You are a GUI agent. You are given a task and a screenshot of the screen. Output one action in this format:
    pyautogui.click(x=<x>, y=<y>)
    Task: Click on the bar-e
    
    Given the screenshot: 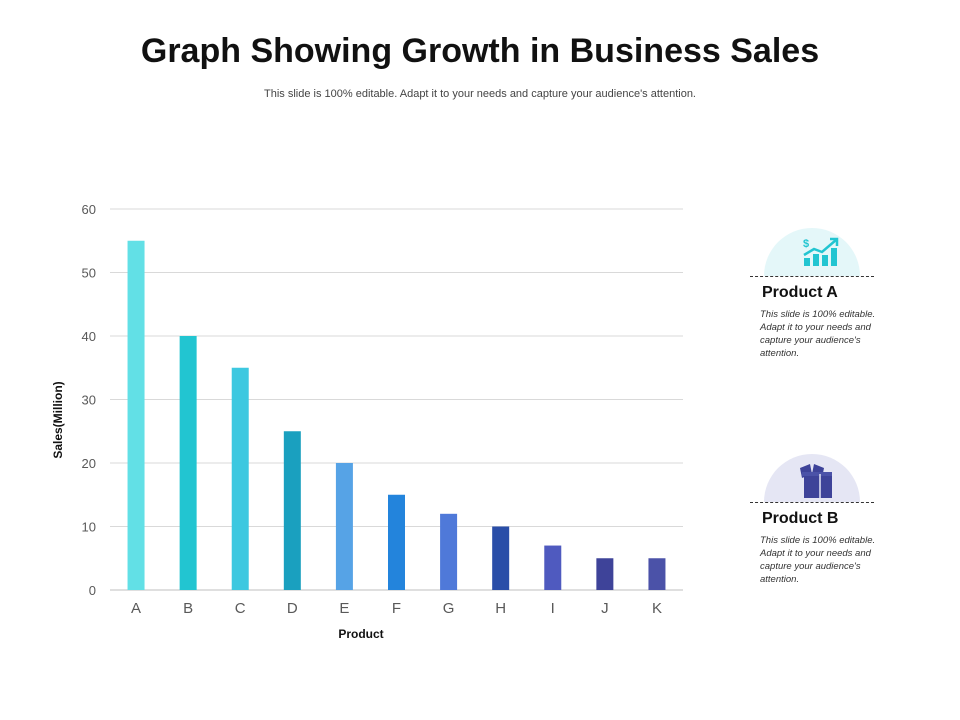 What is the action you would take?
    pyautogui.click(x=344, y=526)
    